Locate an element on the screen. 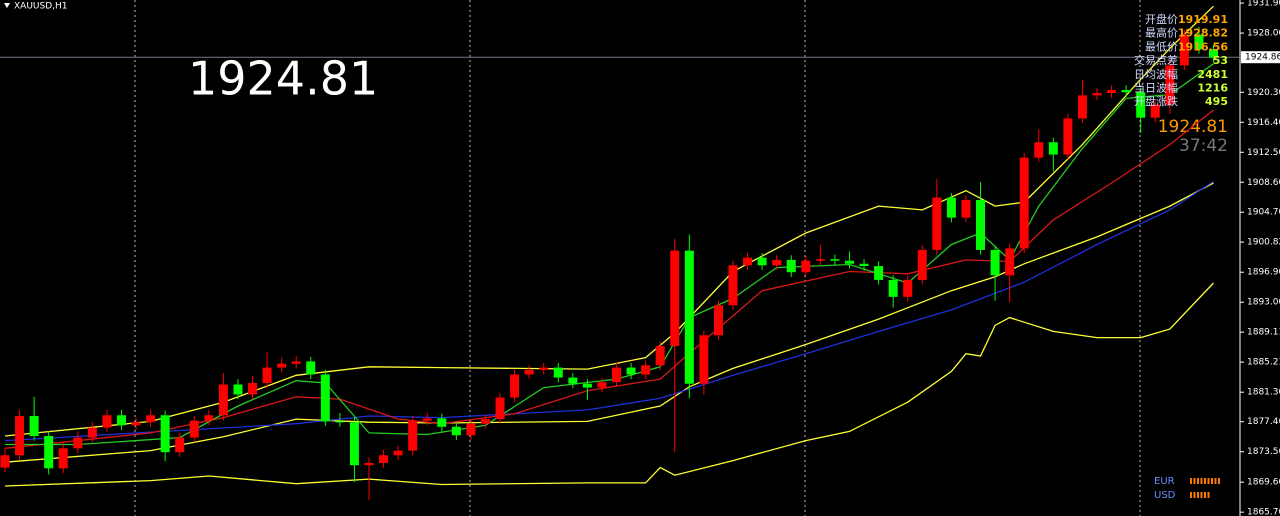  info-value: 2481 is located at coordinates (1212, 74).